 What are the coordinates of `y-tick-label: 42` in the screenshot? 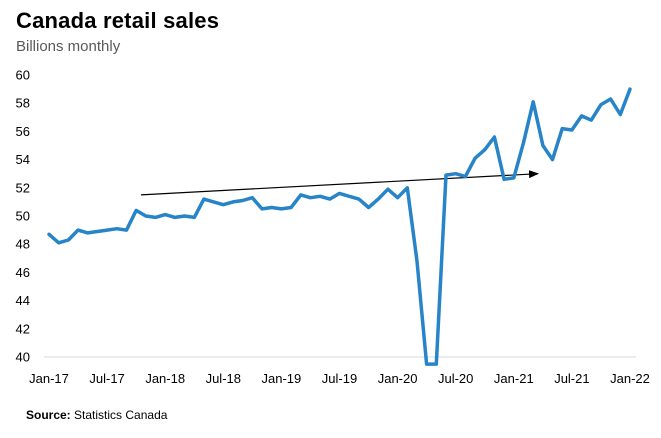 It's located at (23, 328).